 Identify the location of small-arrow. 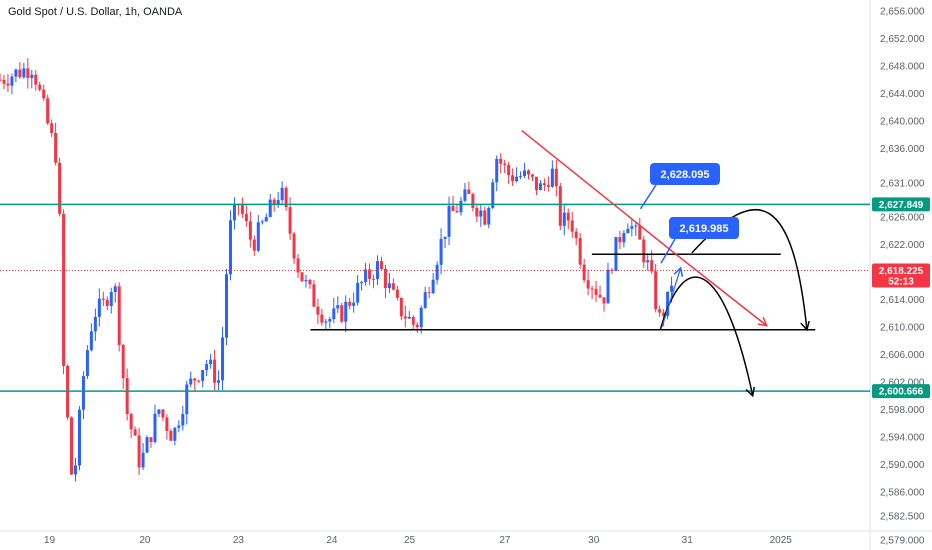
(671, 297).